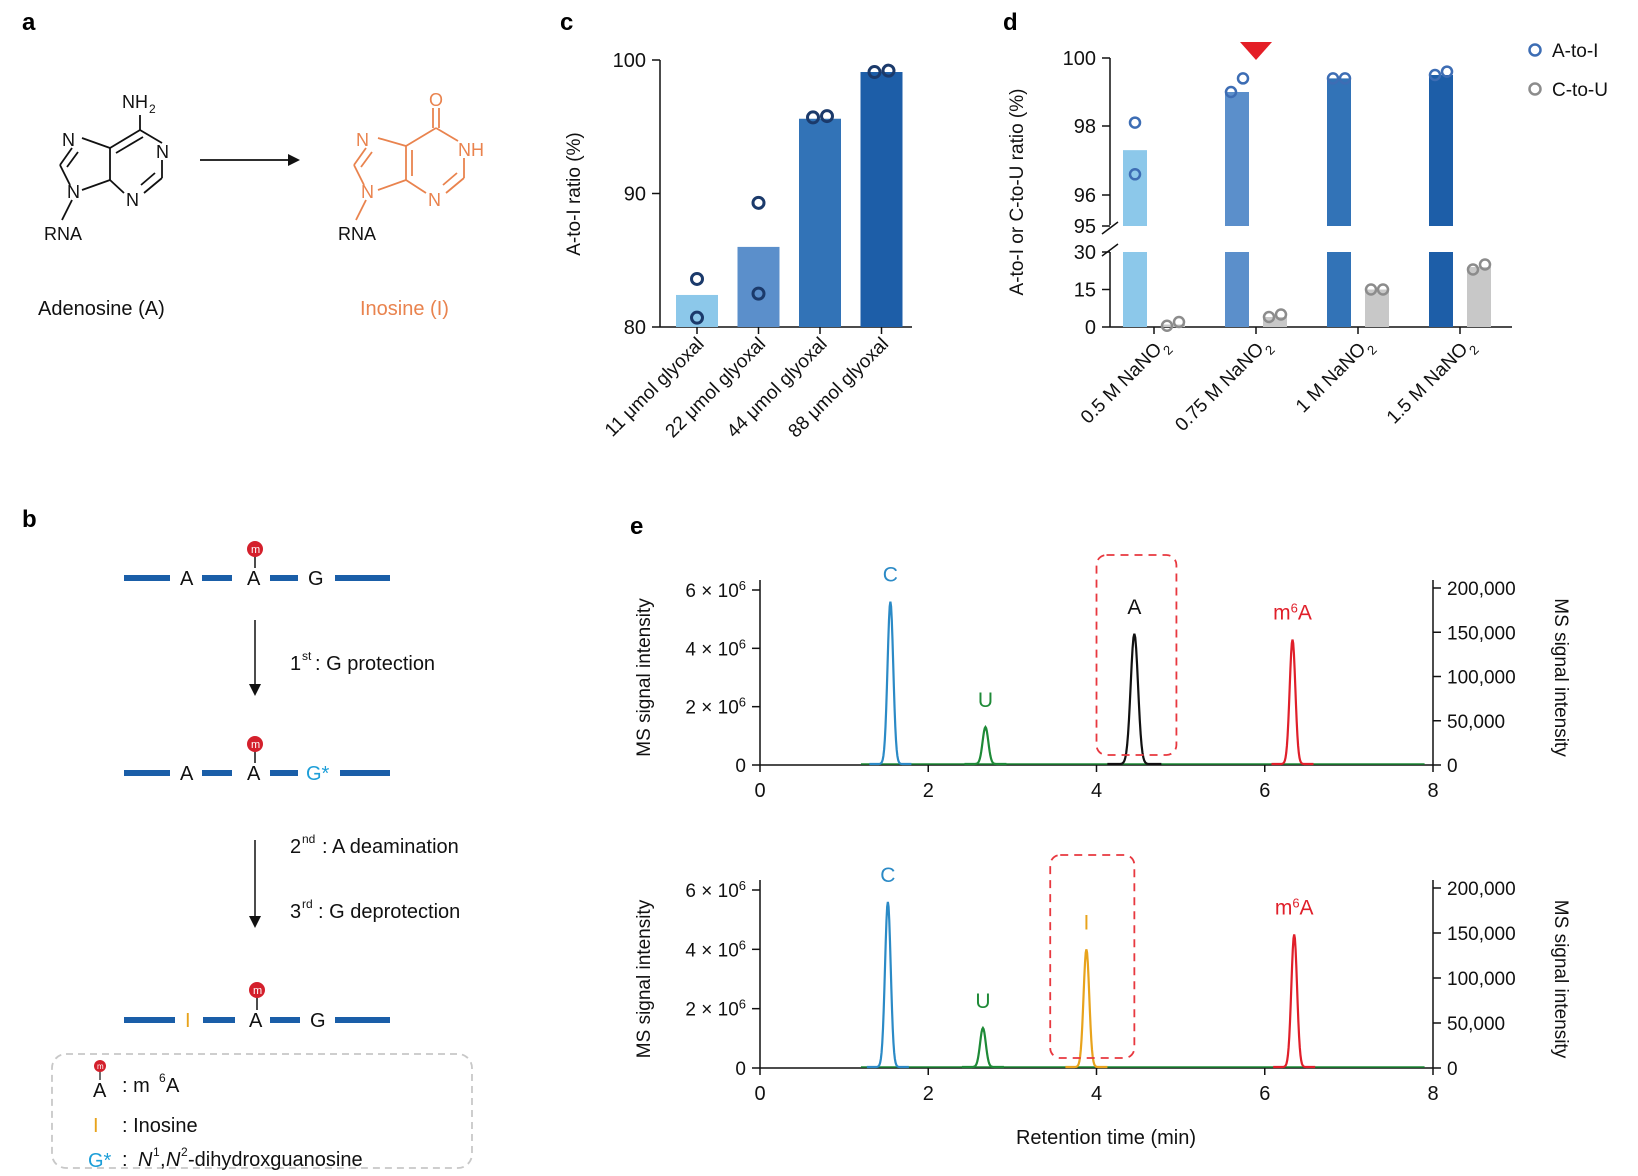 The image size is (1638, 1176). Describe the element at coordinates (1294, 907) in the screenshot. I see `chrom-peak-label: m6A` at that location.